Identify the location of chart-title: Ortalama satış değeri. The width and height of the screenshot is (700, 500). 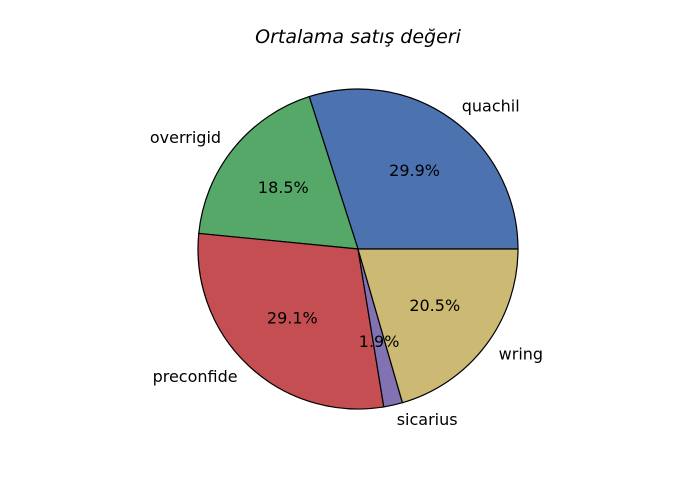
(358, 37).